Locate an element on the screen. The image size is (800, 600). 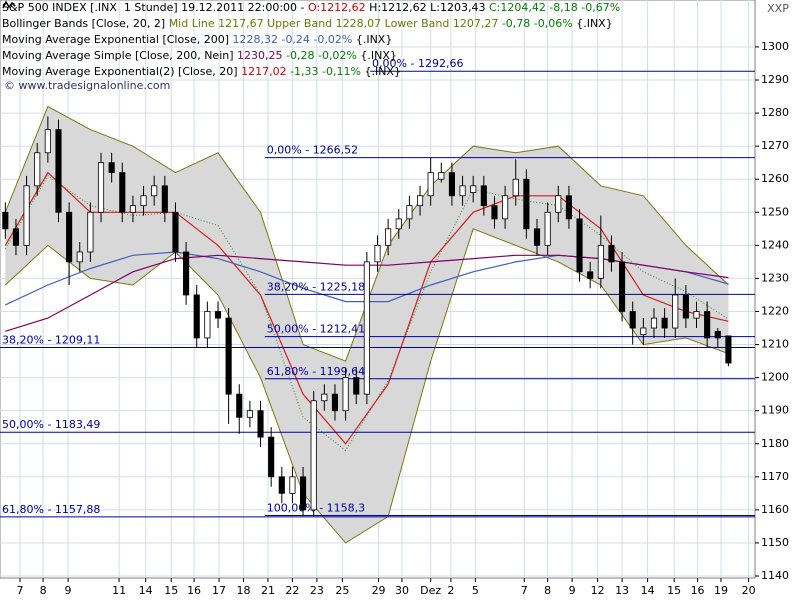
level-label: 38,20% - 1225,18 is located at coordinates (316, 286).